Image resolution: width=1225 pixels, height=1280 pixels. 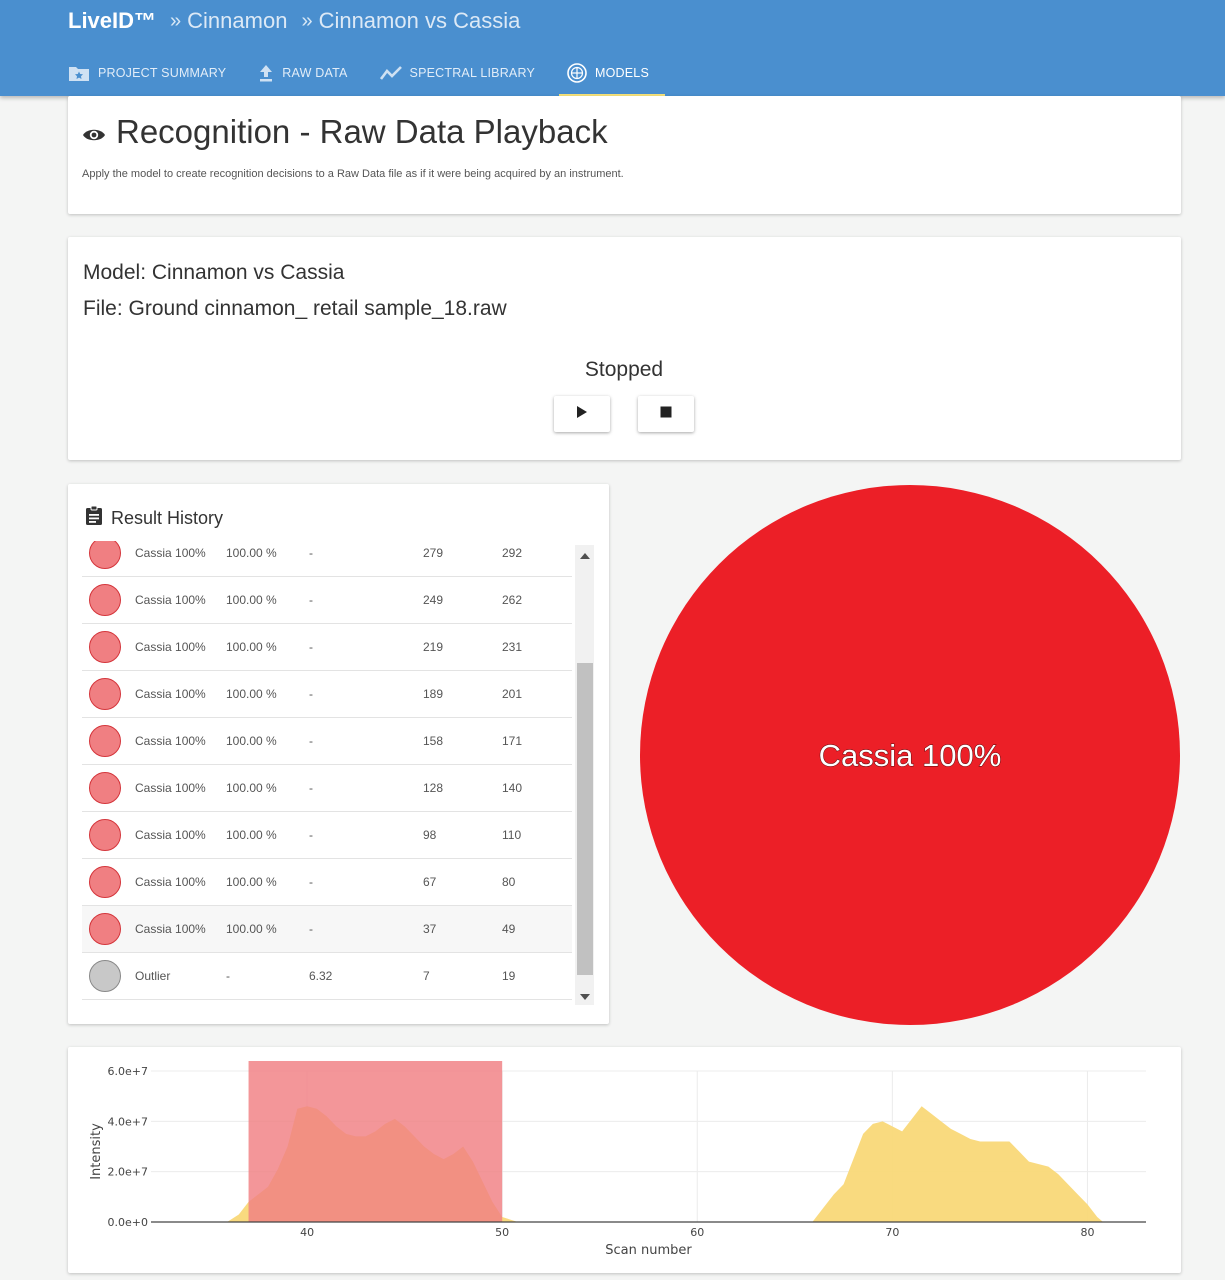 What do you see at coordinates (327, 788) in the screenshot?
I see `table-row: Cassia 100% 100.00 % - 128 140` at bounding box center [327, 788].